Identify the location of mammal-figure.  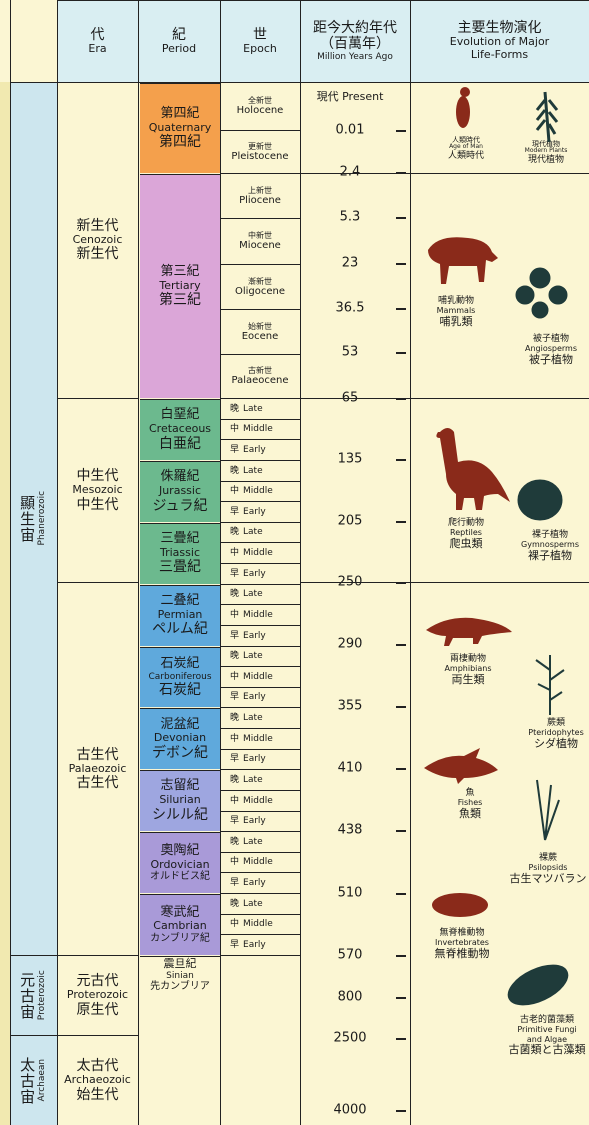
(463, 260).